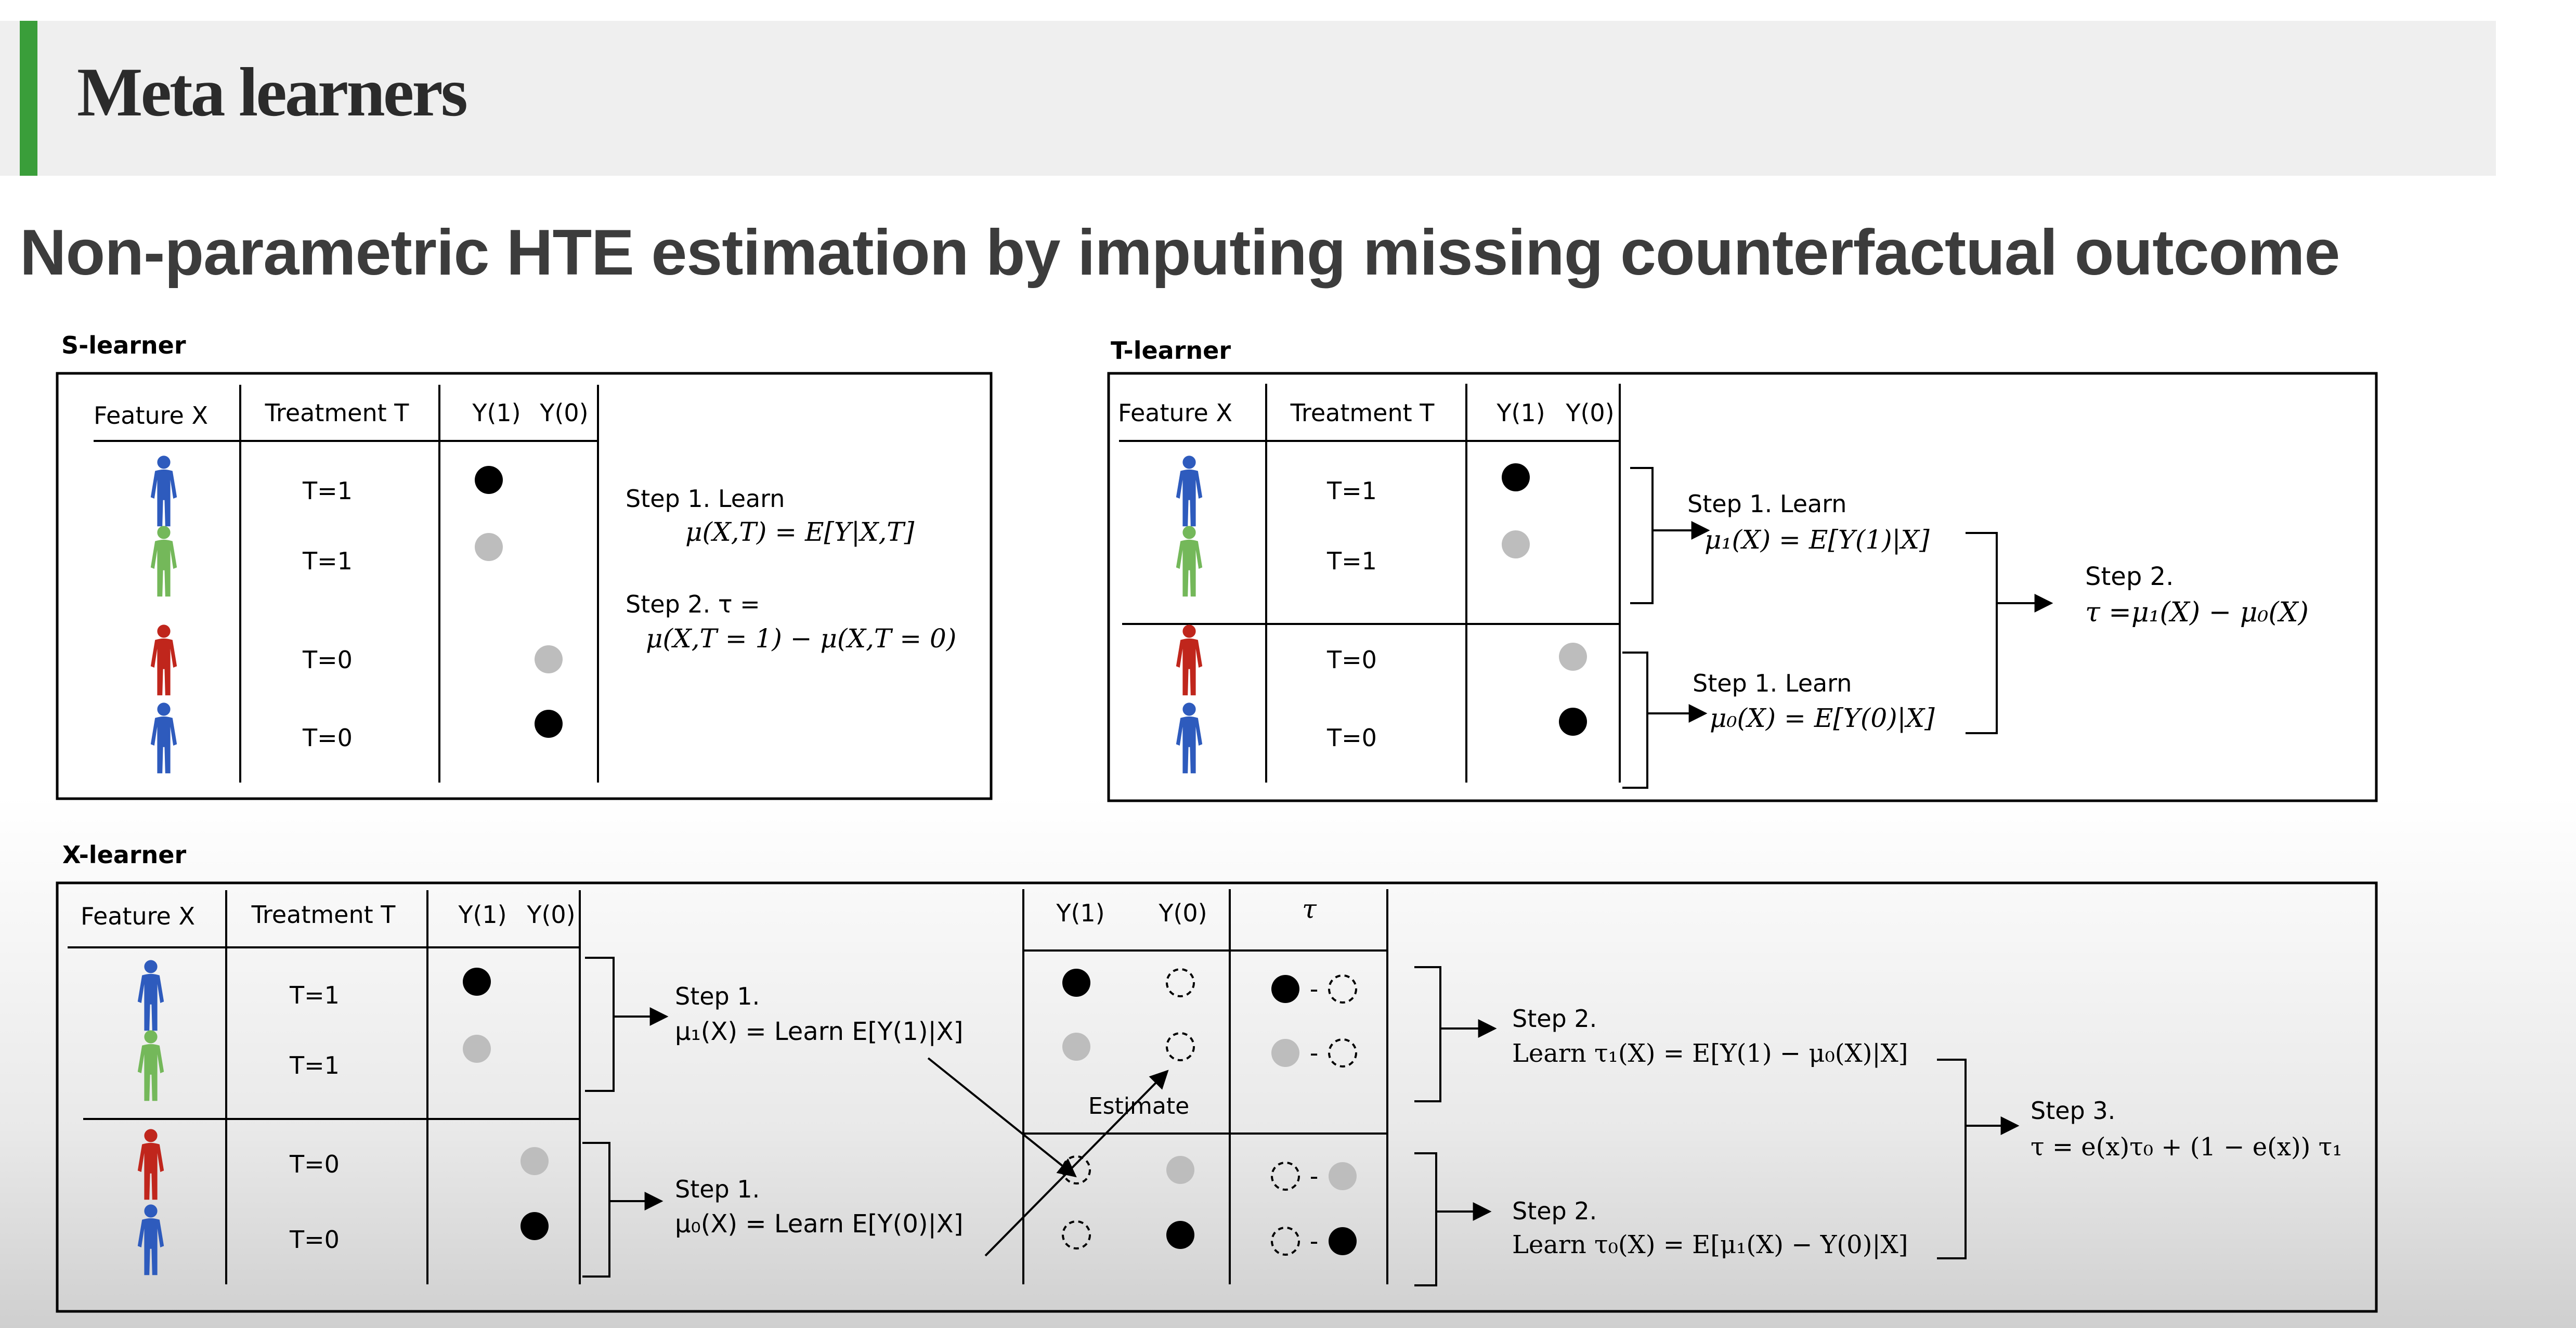  What do you see at coordinates (524, 586) in the screenshot?
I see `s-learner-box` at bounding box center [524, 586].